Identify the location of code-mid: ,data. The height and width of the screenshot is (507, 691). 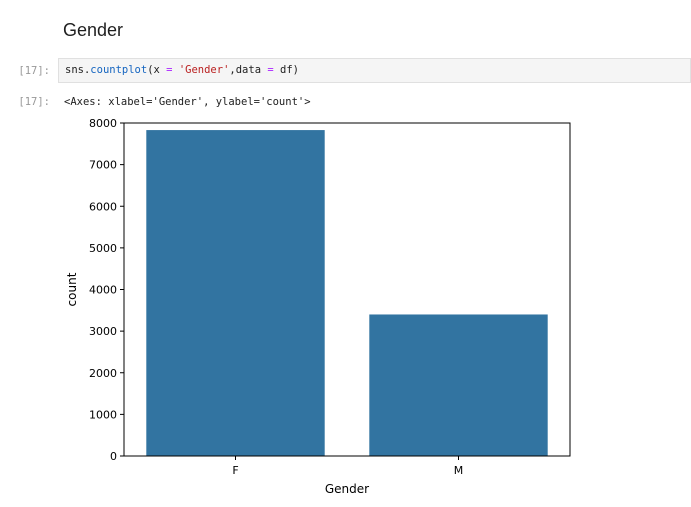
(248, 70).